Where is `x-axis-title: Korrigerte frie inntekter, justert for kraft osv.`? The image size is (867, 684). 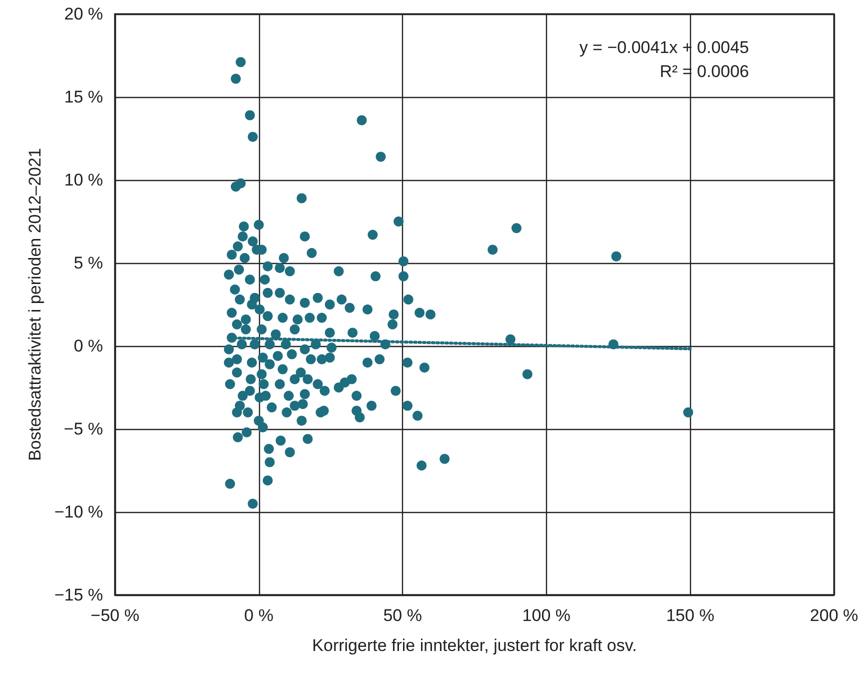
x-axis-title: Korrigerte frie inntekter, justert for kraft osv. is located at coordinates (474, 645).